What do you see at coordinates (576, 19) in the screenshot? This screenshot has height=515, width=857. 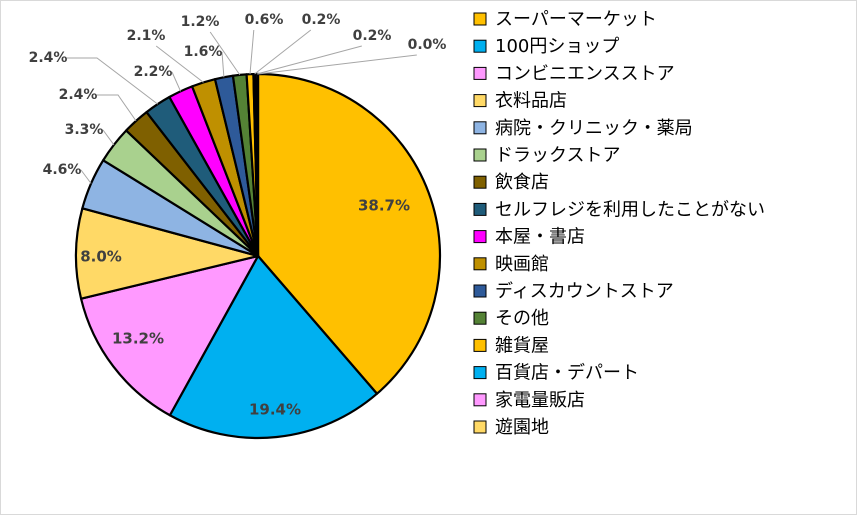 I see `legend-label-1: スーパーマーケット` at bounding box center [576, 19].